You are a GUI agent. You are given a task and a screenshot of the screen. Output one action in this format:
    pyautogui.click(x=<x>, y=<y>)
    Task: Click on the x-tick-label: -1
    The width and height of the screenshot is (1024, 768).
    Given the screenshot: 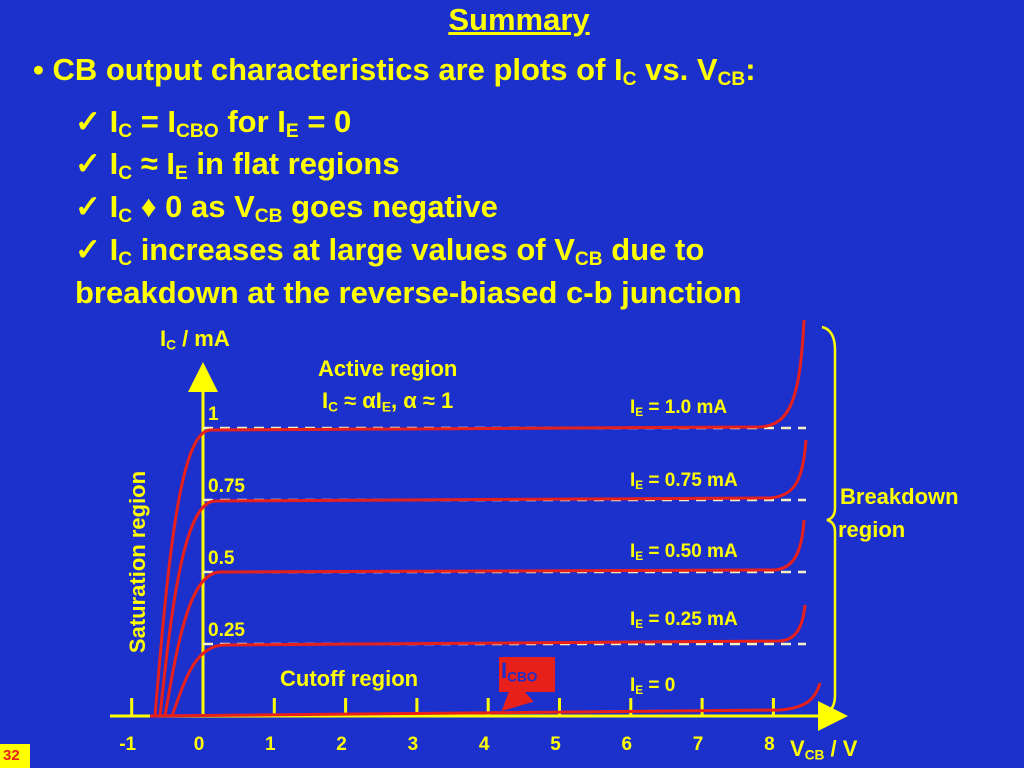 What is the action you would take?
    pyautogui.click(x=127, y=744)
    